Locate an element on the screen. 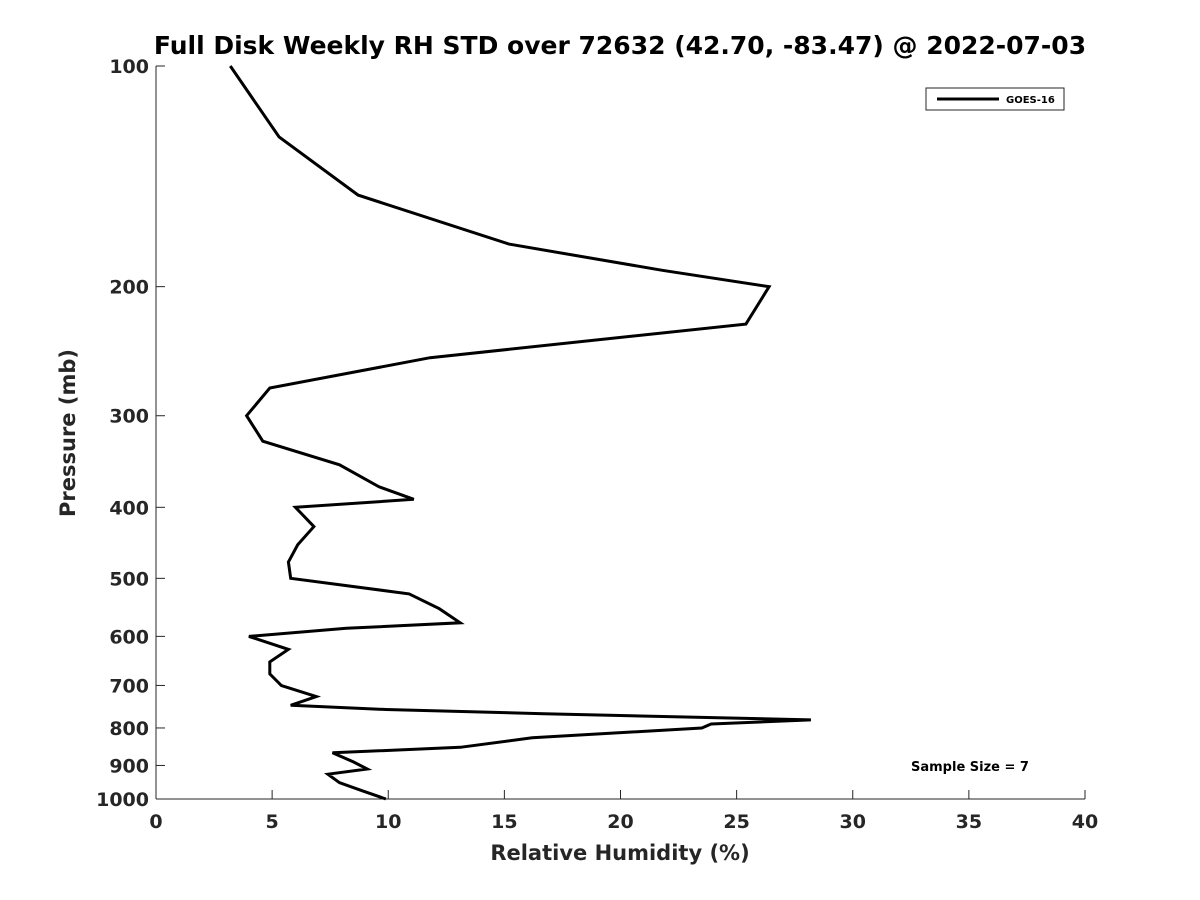 The height and width of the screenshot is (900, 1200). y-tick-label-100: 100 is located at coordinates (129, 67).